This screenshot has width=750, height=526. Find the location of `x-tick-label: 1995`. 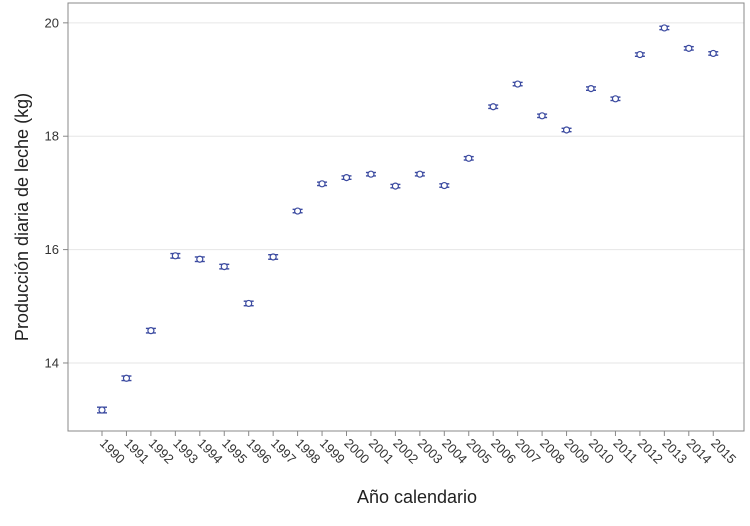

x-tick-label: 1995 is located at coordinates (234, 451).